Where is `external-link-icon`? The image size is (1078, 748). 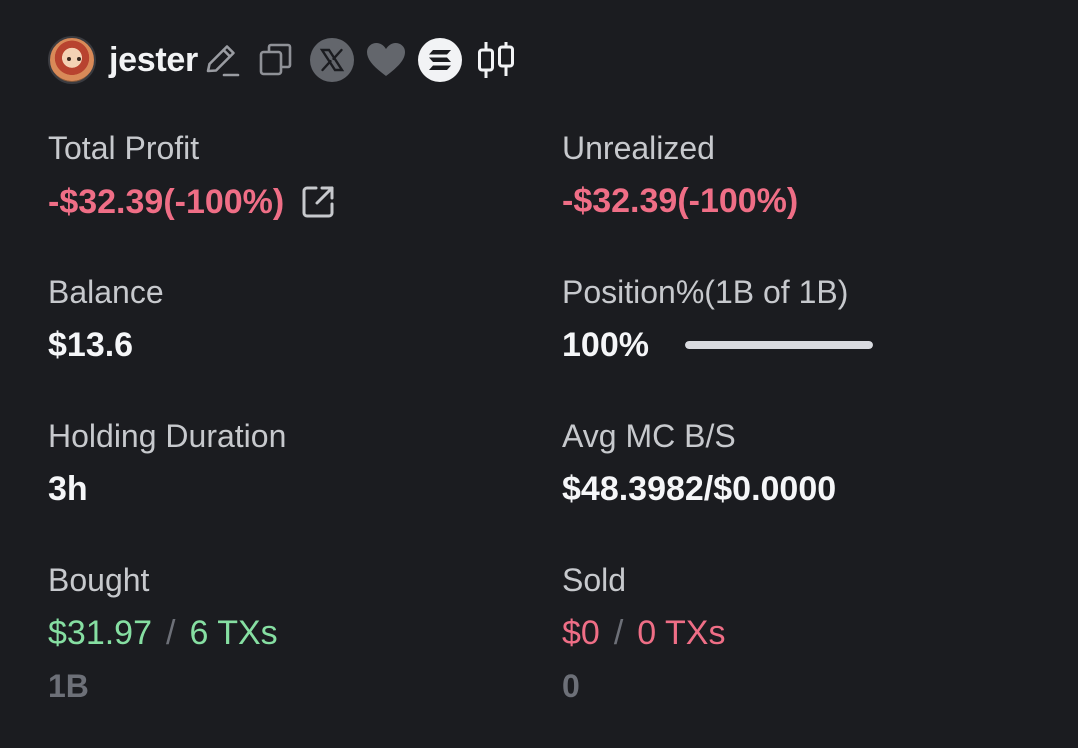
external-link-icon is located at coordinates (318, 202).